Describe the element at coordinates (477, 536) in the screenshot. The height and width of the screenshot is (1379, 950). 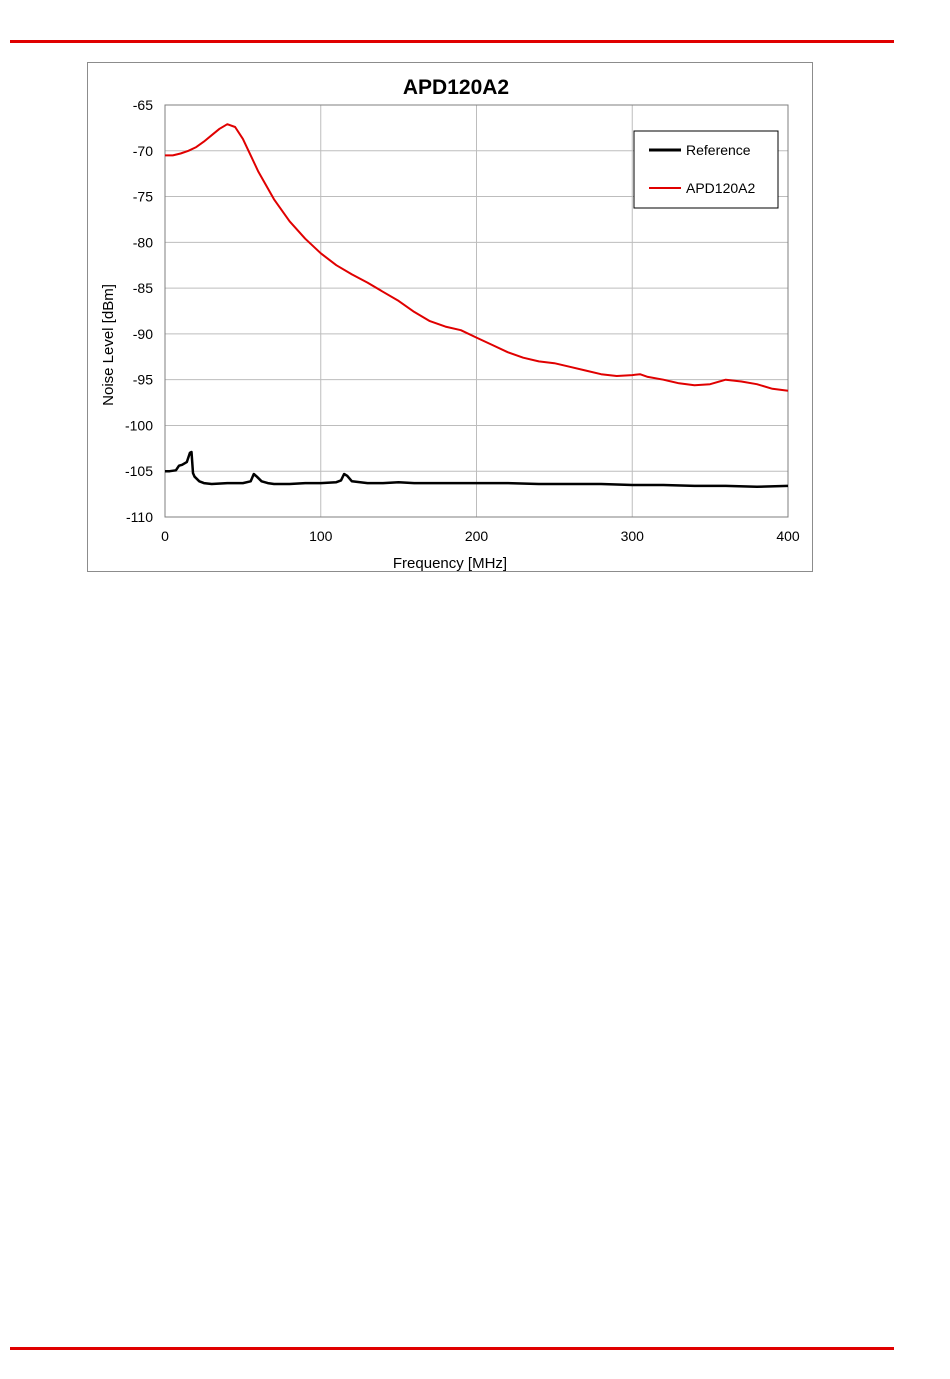
I see `x-tick-label: 200` at that location.